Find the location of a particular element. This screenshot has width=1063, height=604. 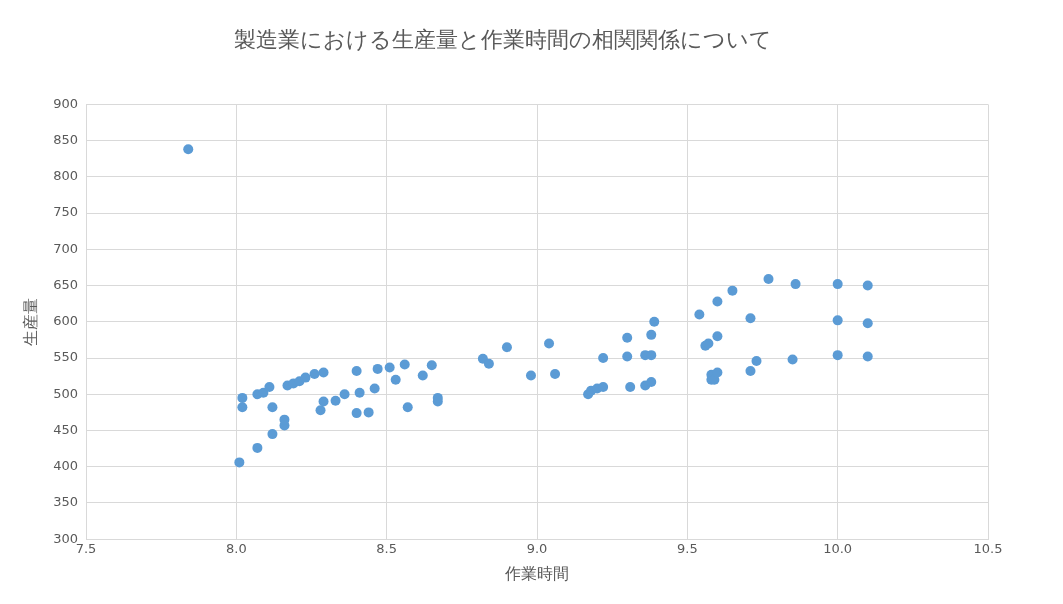

y-tick-label: 450 is located at coordinates (66, 429).